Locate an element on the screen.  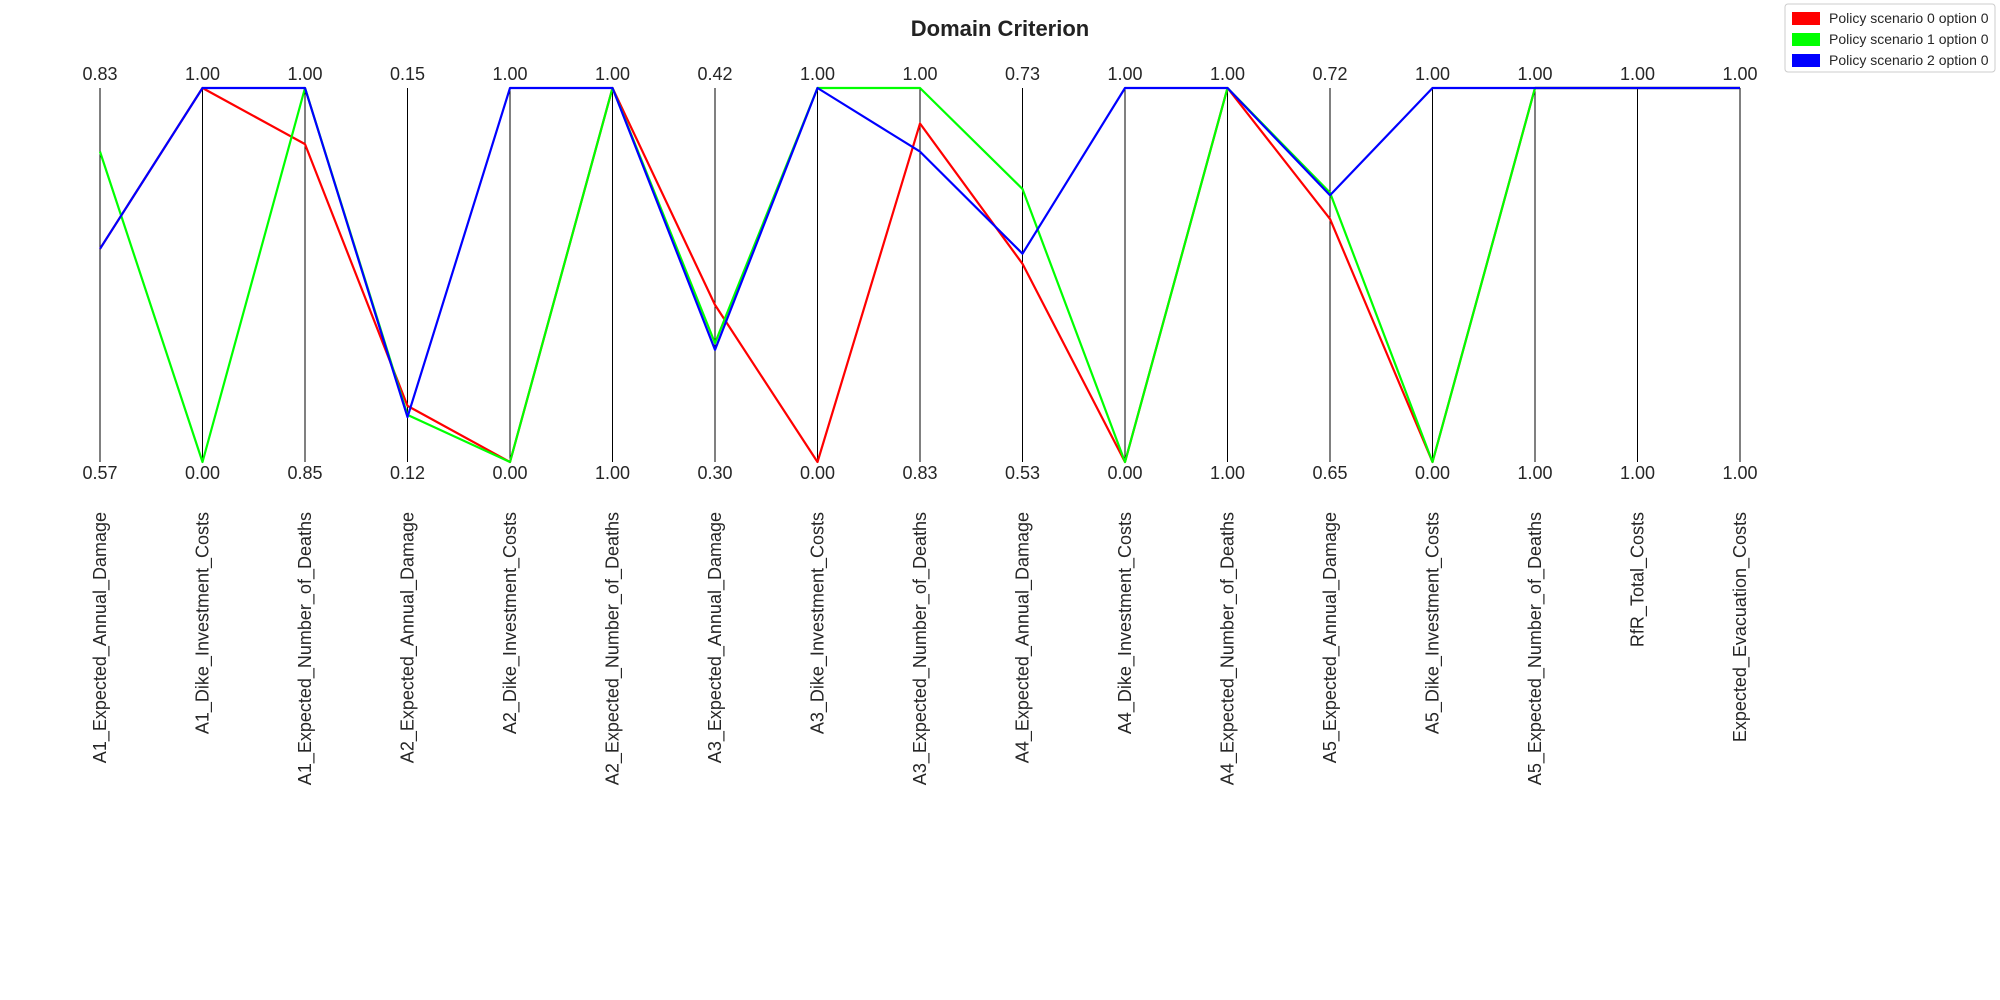
axis-label: A4_Expected_Annual_Damage is located at coordinates (1023, 637).